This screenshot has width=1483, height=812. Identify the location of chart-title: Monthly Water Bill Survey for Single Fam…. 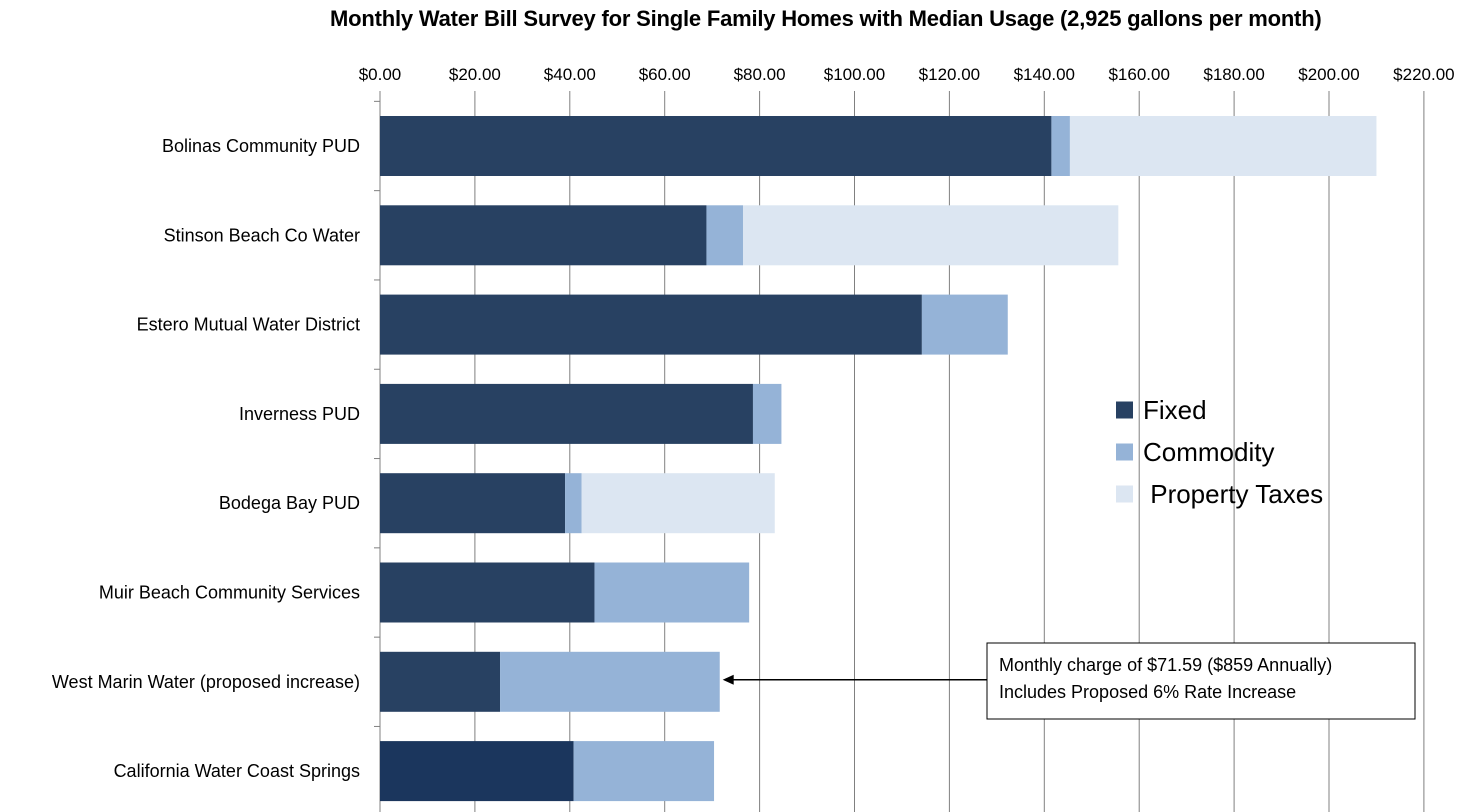
(826, 18).